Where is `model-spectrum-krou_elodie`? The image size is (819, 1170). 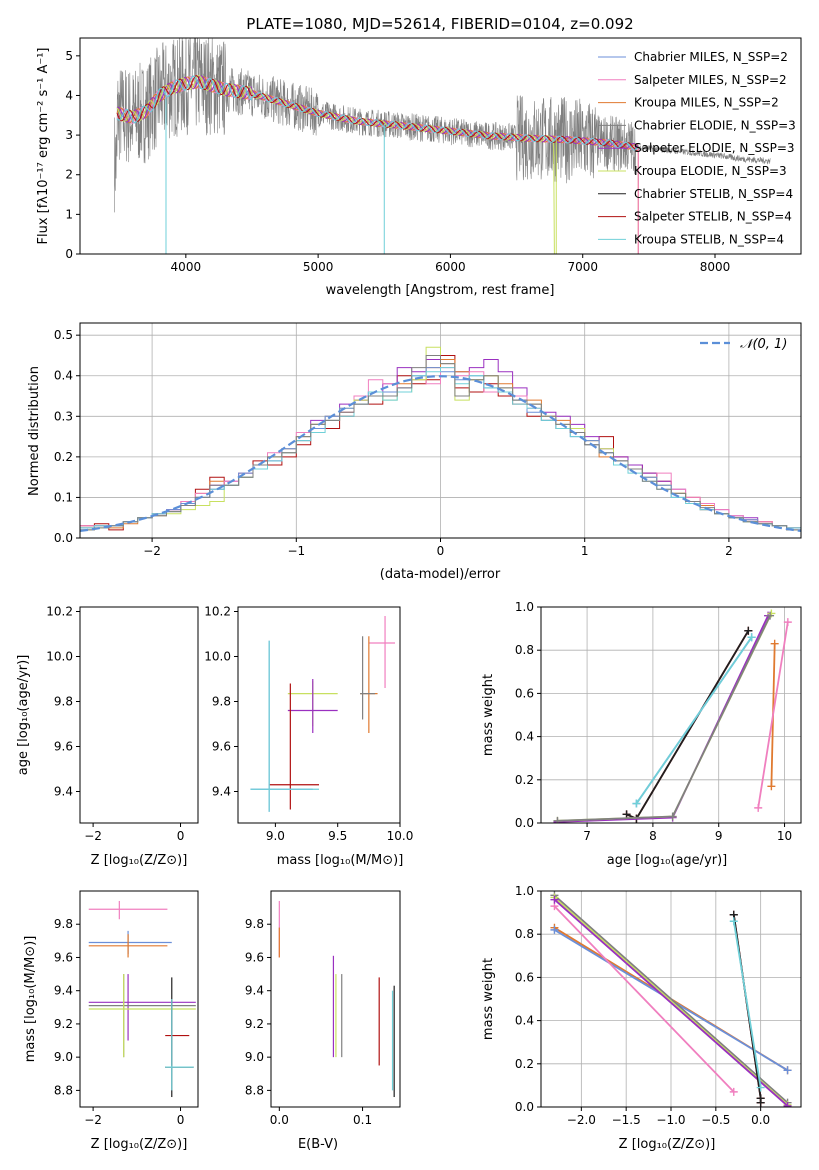
model-spectrum-krou_elodie is located at coordinates (336, 164).